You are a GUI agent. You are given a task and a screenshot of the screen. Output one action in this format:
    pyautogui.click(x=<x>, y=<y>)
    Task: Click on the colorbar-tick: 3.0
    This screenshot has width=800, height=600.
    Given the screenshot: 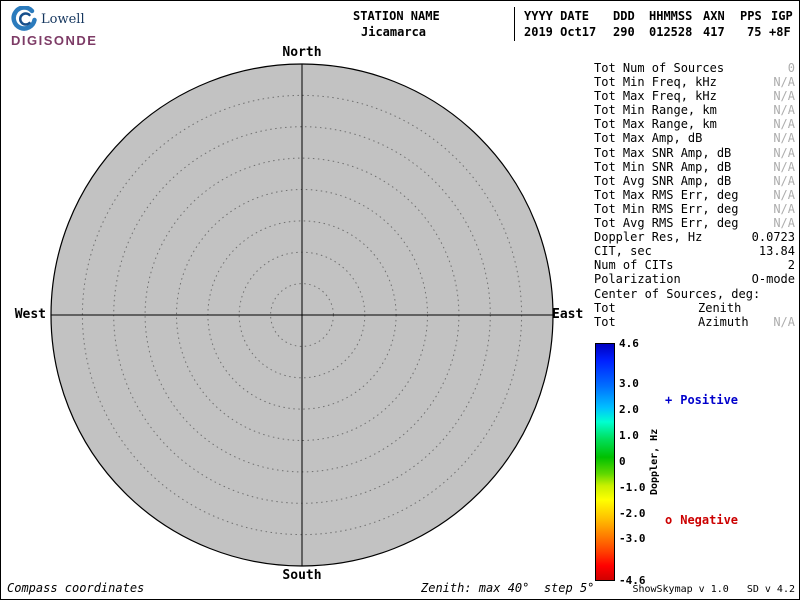 What is the action you would take?
    pyautogui.click(x=629, y=383)
    